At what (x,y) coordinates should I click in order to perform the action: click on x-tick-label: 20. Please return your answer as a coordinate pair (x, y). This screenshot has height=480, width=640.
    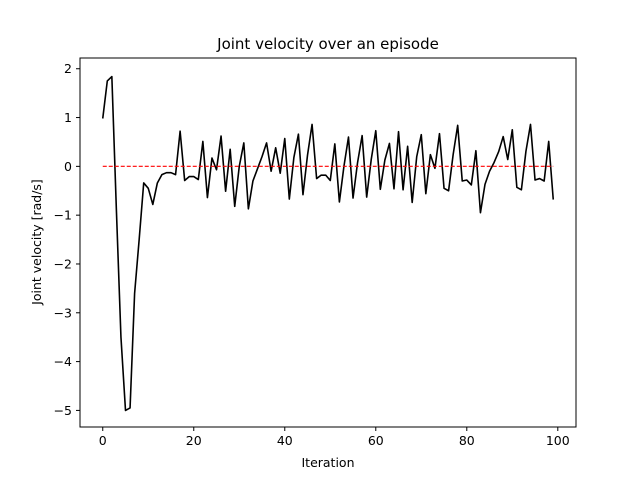
    Looking at the image, I should click on (194, 440).